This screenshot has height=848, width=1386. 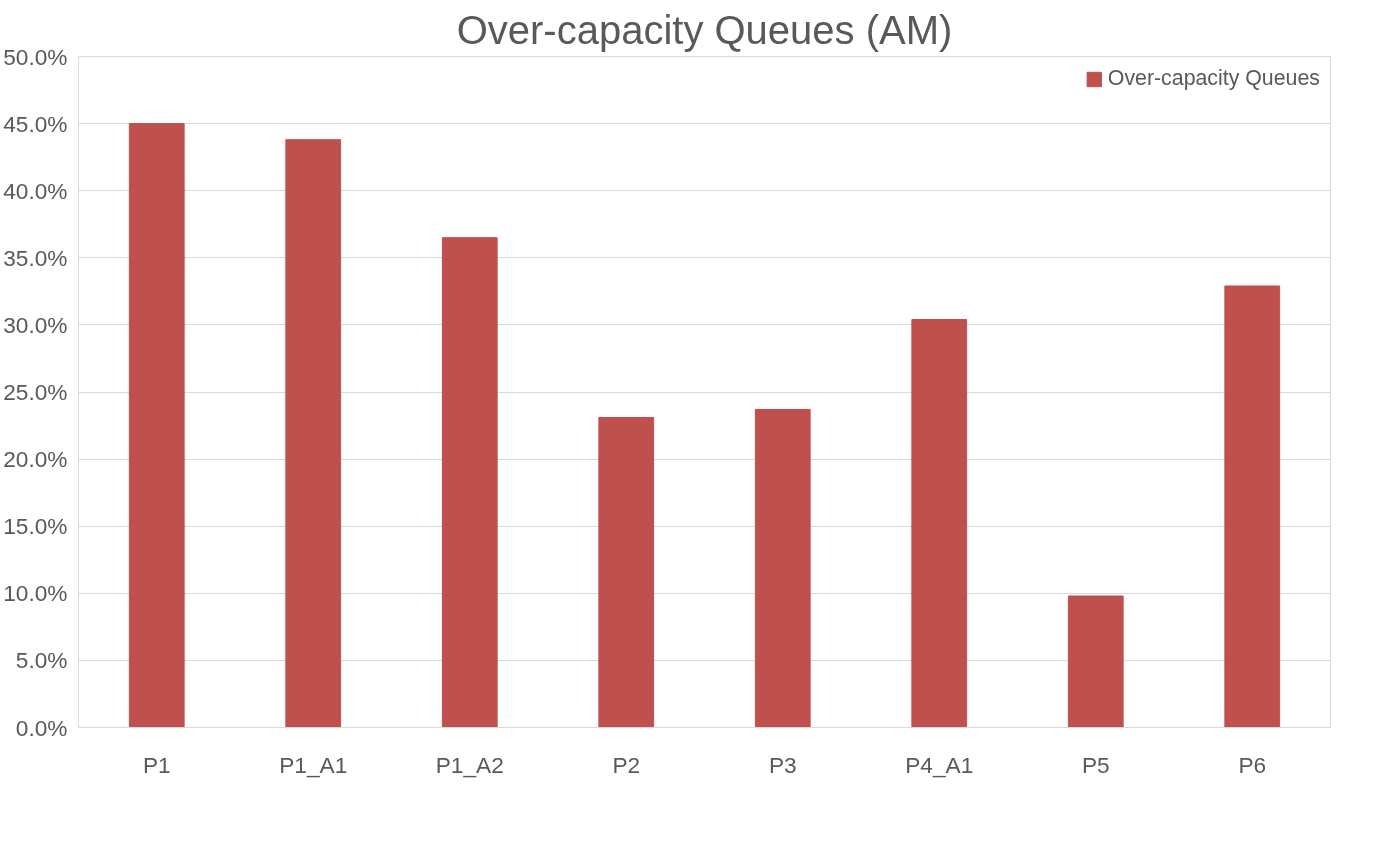 What do you see at coordinates (1213, 78) in the screenshot?
I see `legend-label: Over-capacity Queues` at bounding box center [1213, 78].